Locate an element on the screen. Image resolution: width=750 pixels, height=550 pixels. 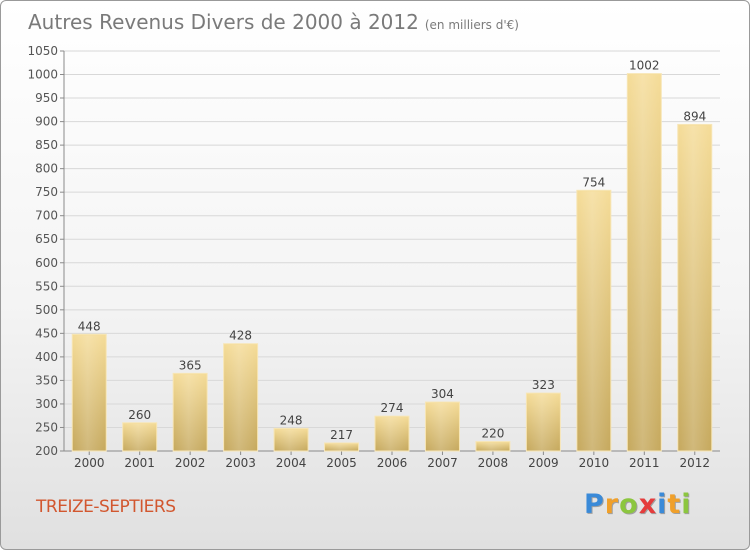
commune-name: TREIZE-SEPTIERS is located at coordinates (106, 507).